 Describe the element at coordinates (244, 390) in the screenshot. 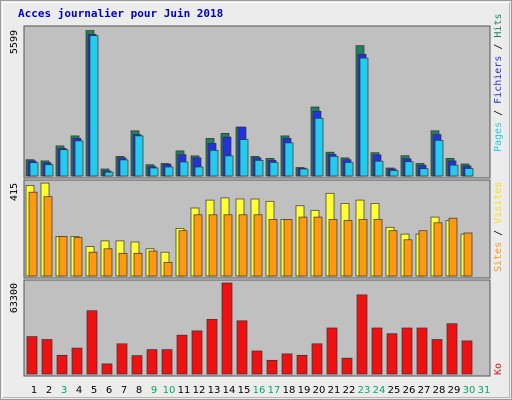

I see `day-label-15: 15` at that location.